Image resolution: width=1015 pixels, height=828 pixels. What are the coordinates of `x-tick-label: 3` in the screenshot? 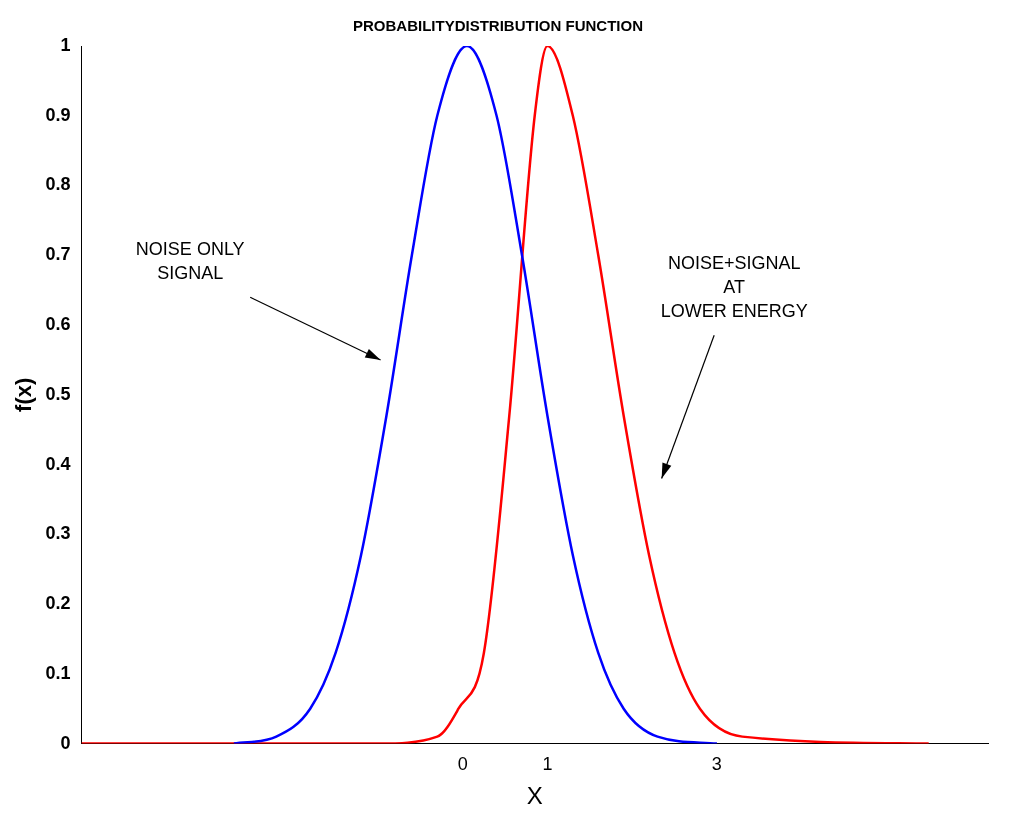 It's located at (716, 764).